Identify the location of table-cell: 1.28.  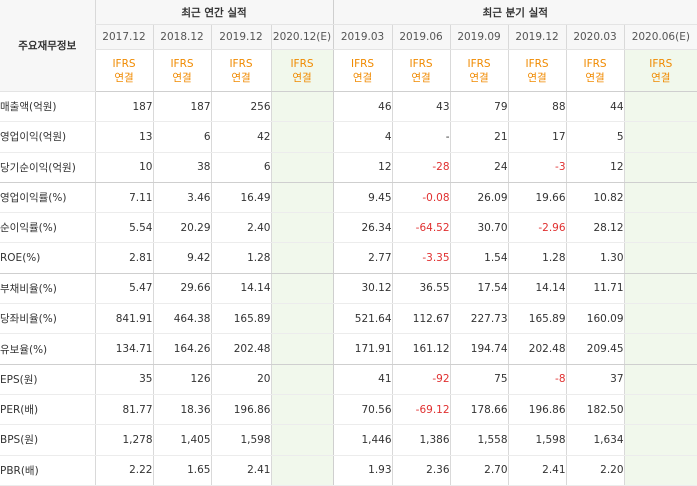
(240, 258).